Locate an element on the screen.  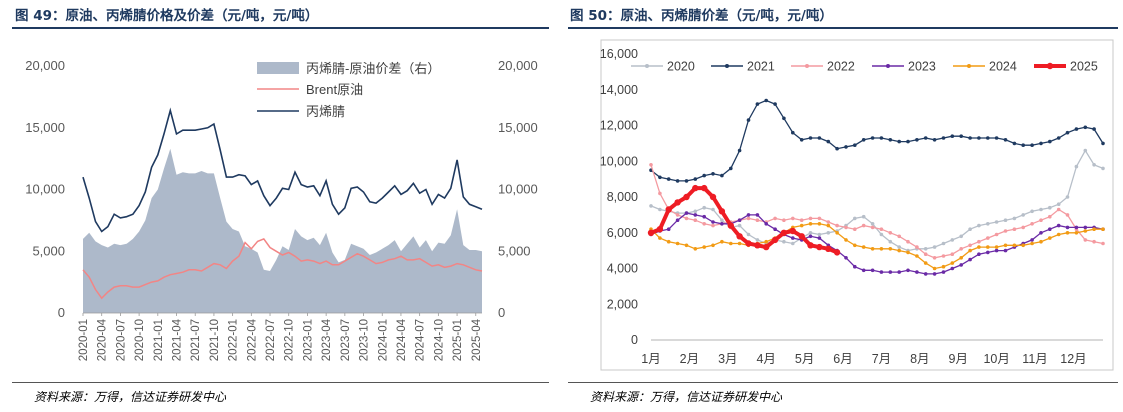
left-x-tick-label: 2023-04 is located at coordinates (327, 339).